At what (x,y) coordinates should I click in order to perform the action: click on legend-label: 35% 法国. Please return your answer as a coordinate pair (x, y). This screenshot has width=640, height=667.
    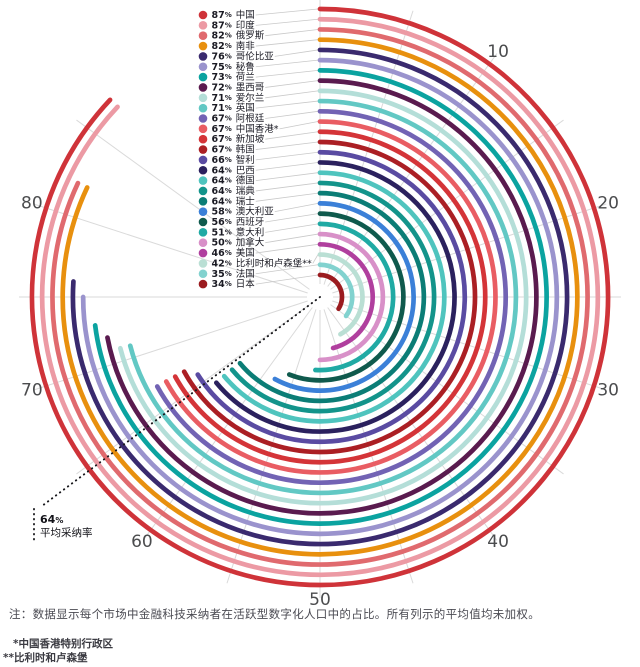
    Looking at the image, I should click on (233, 273).